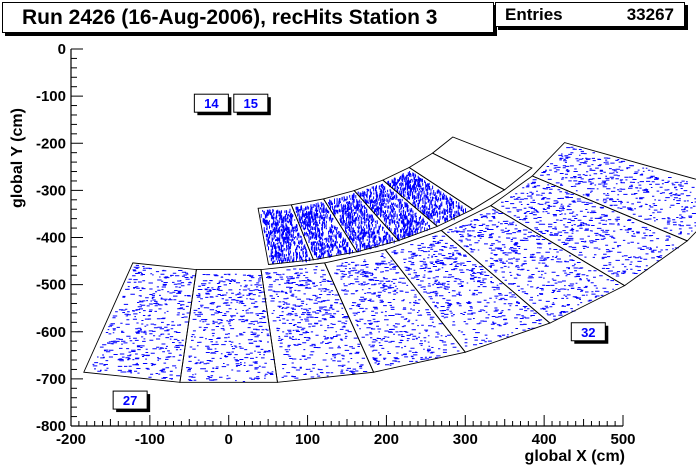 The image size is (696, 472). What do you see at coordinates (51, 143) in the screenshot?
I see `y-tick-label: -200` at bounding box center [51, 143].